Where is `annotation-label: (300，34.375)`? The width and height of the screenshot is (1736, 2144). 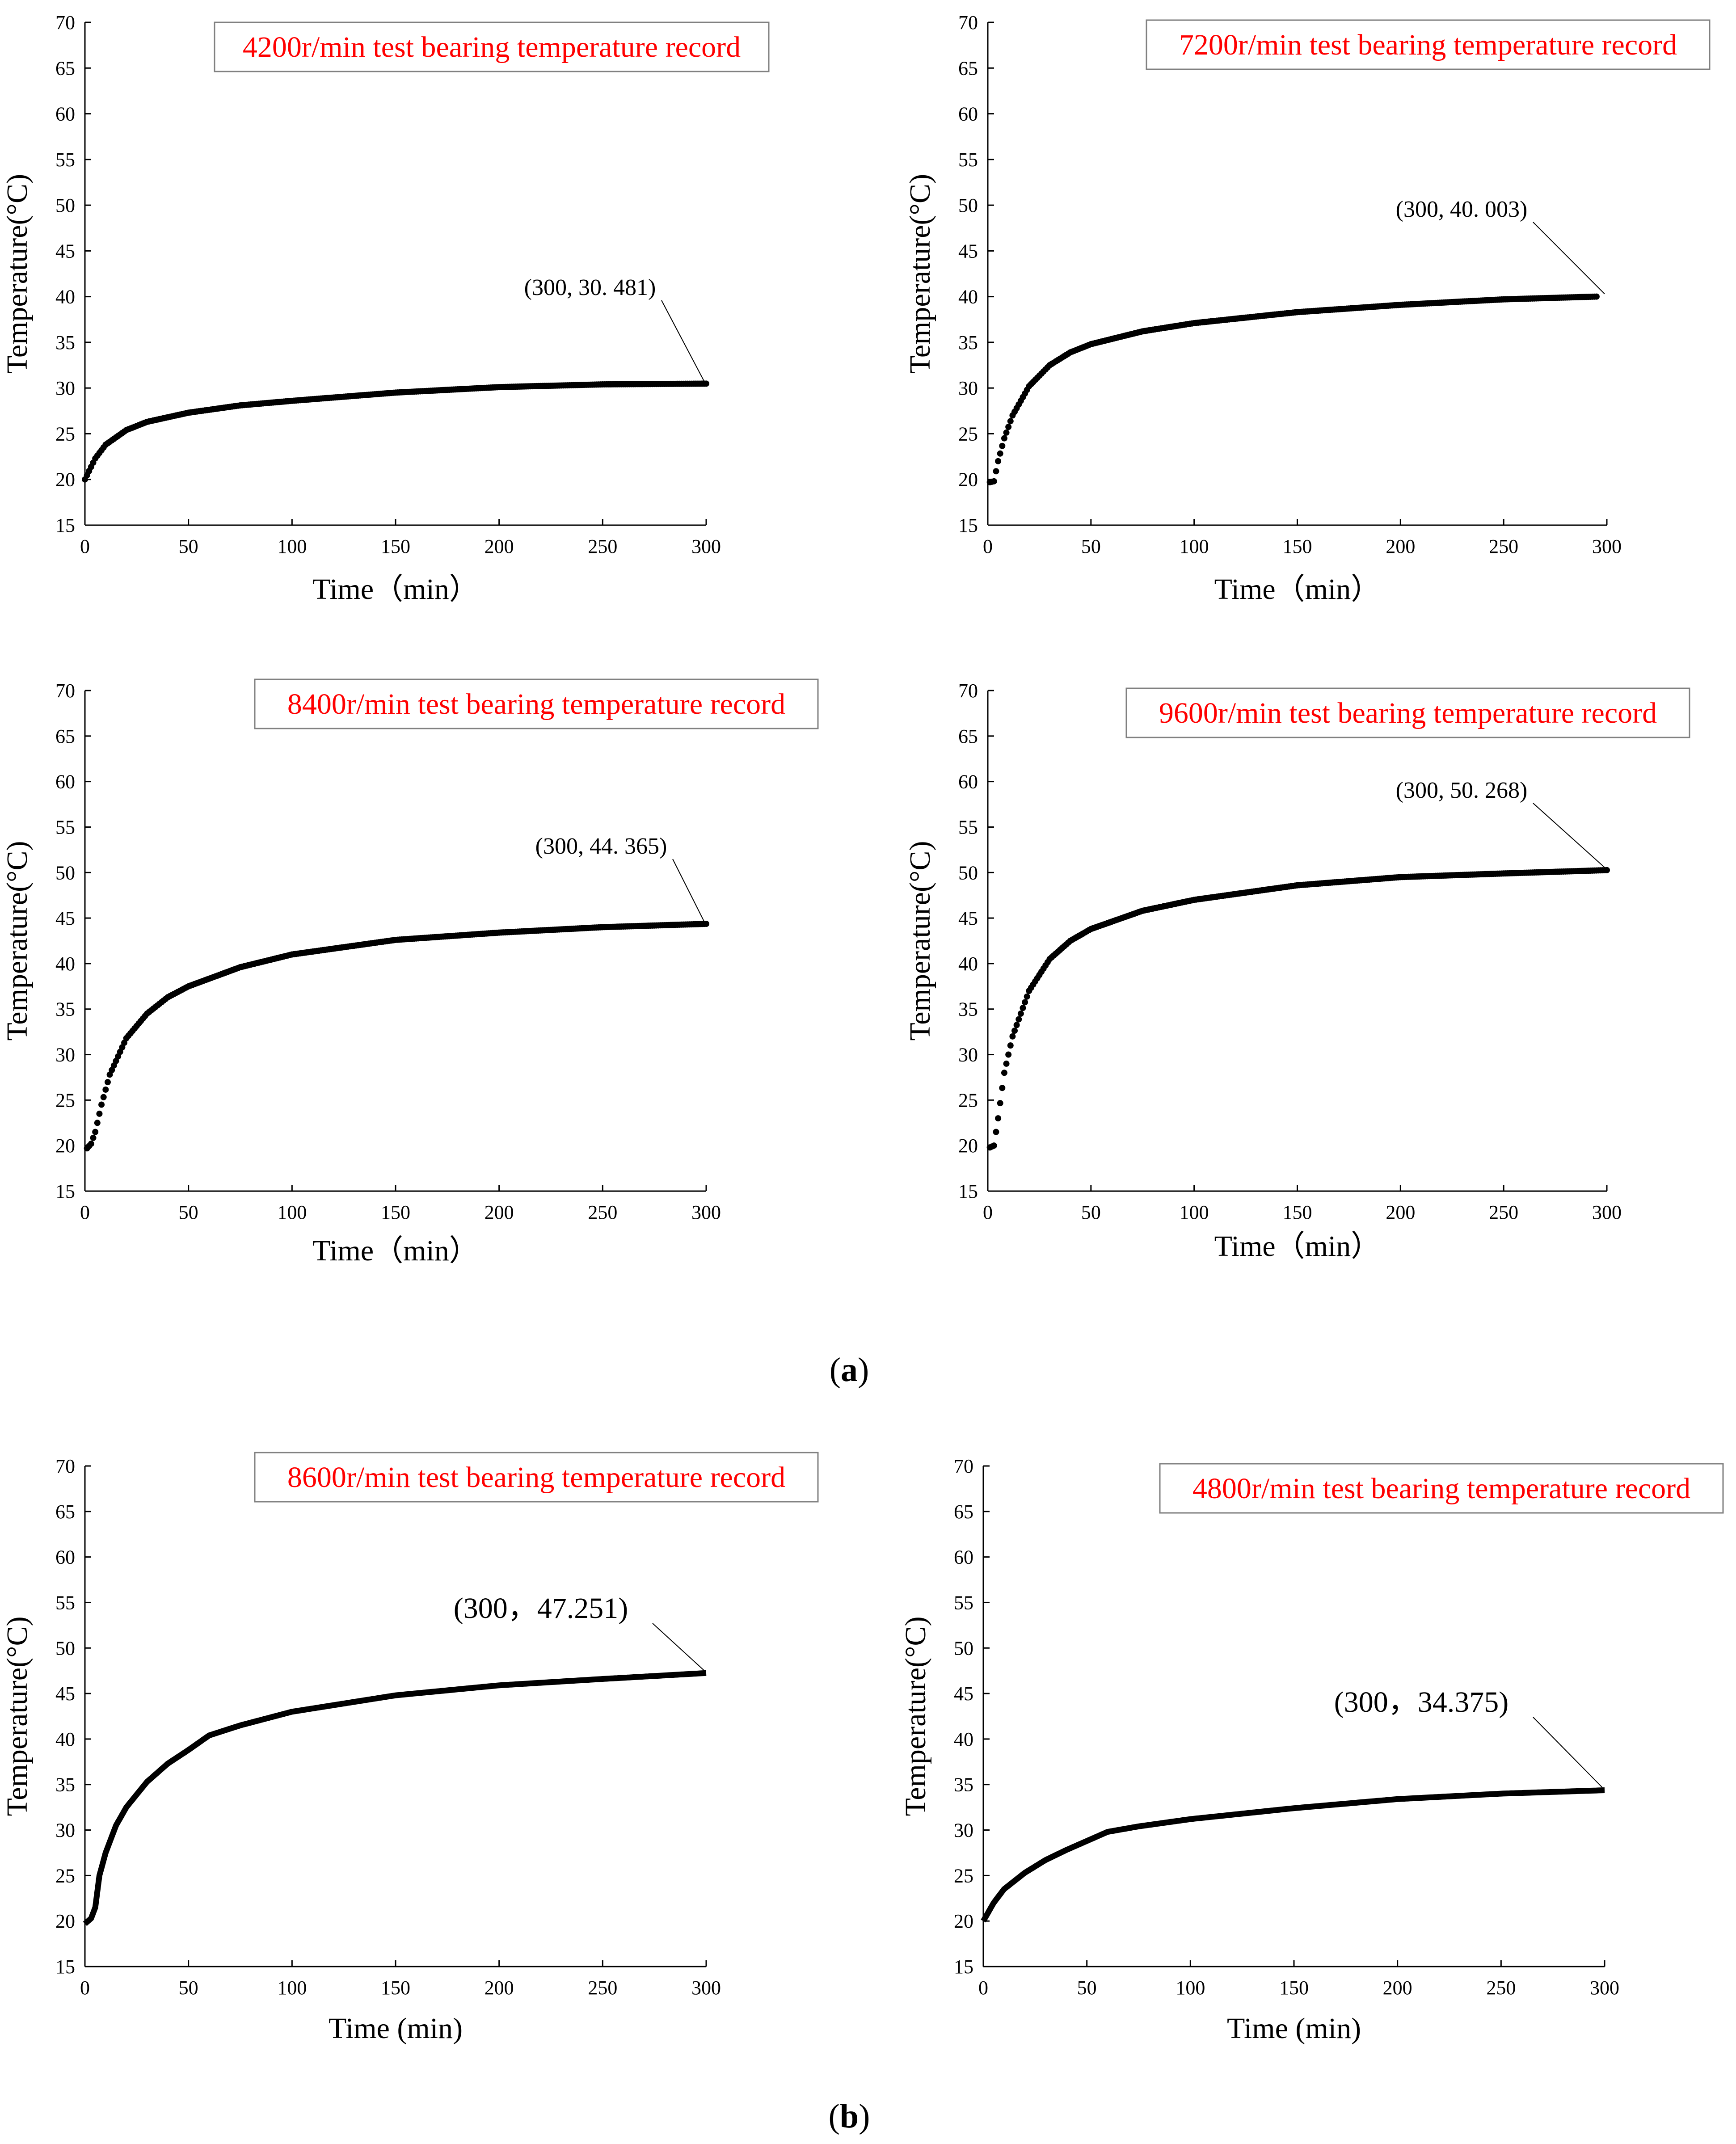
annotation-label: (300，34.375) is located at coordinates (1421, 1702).